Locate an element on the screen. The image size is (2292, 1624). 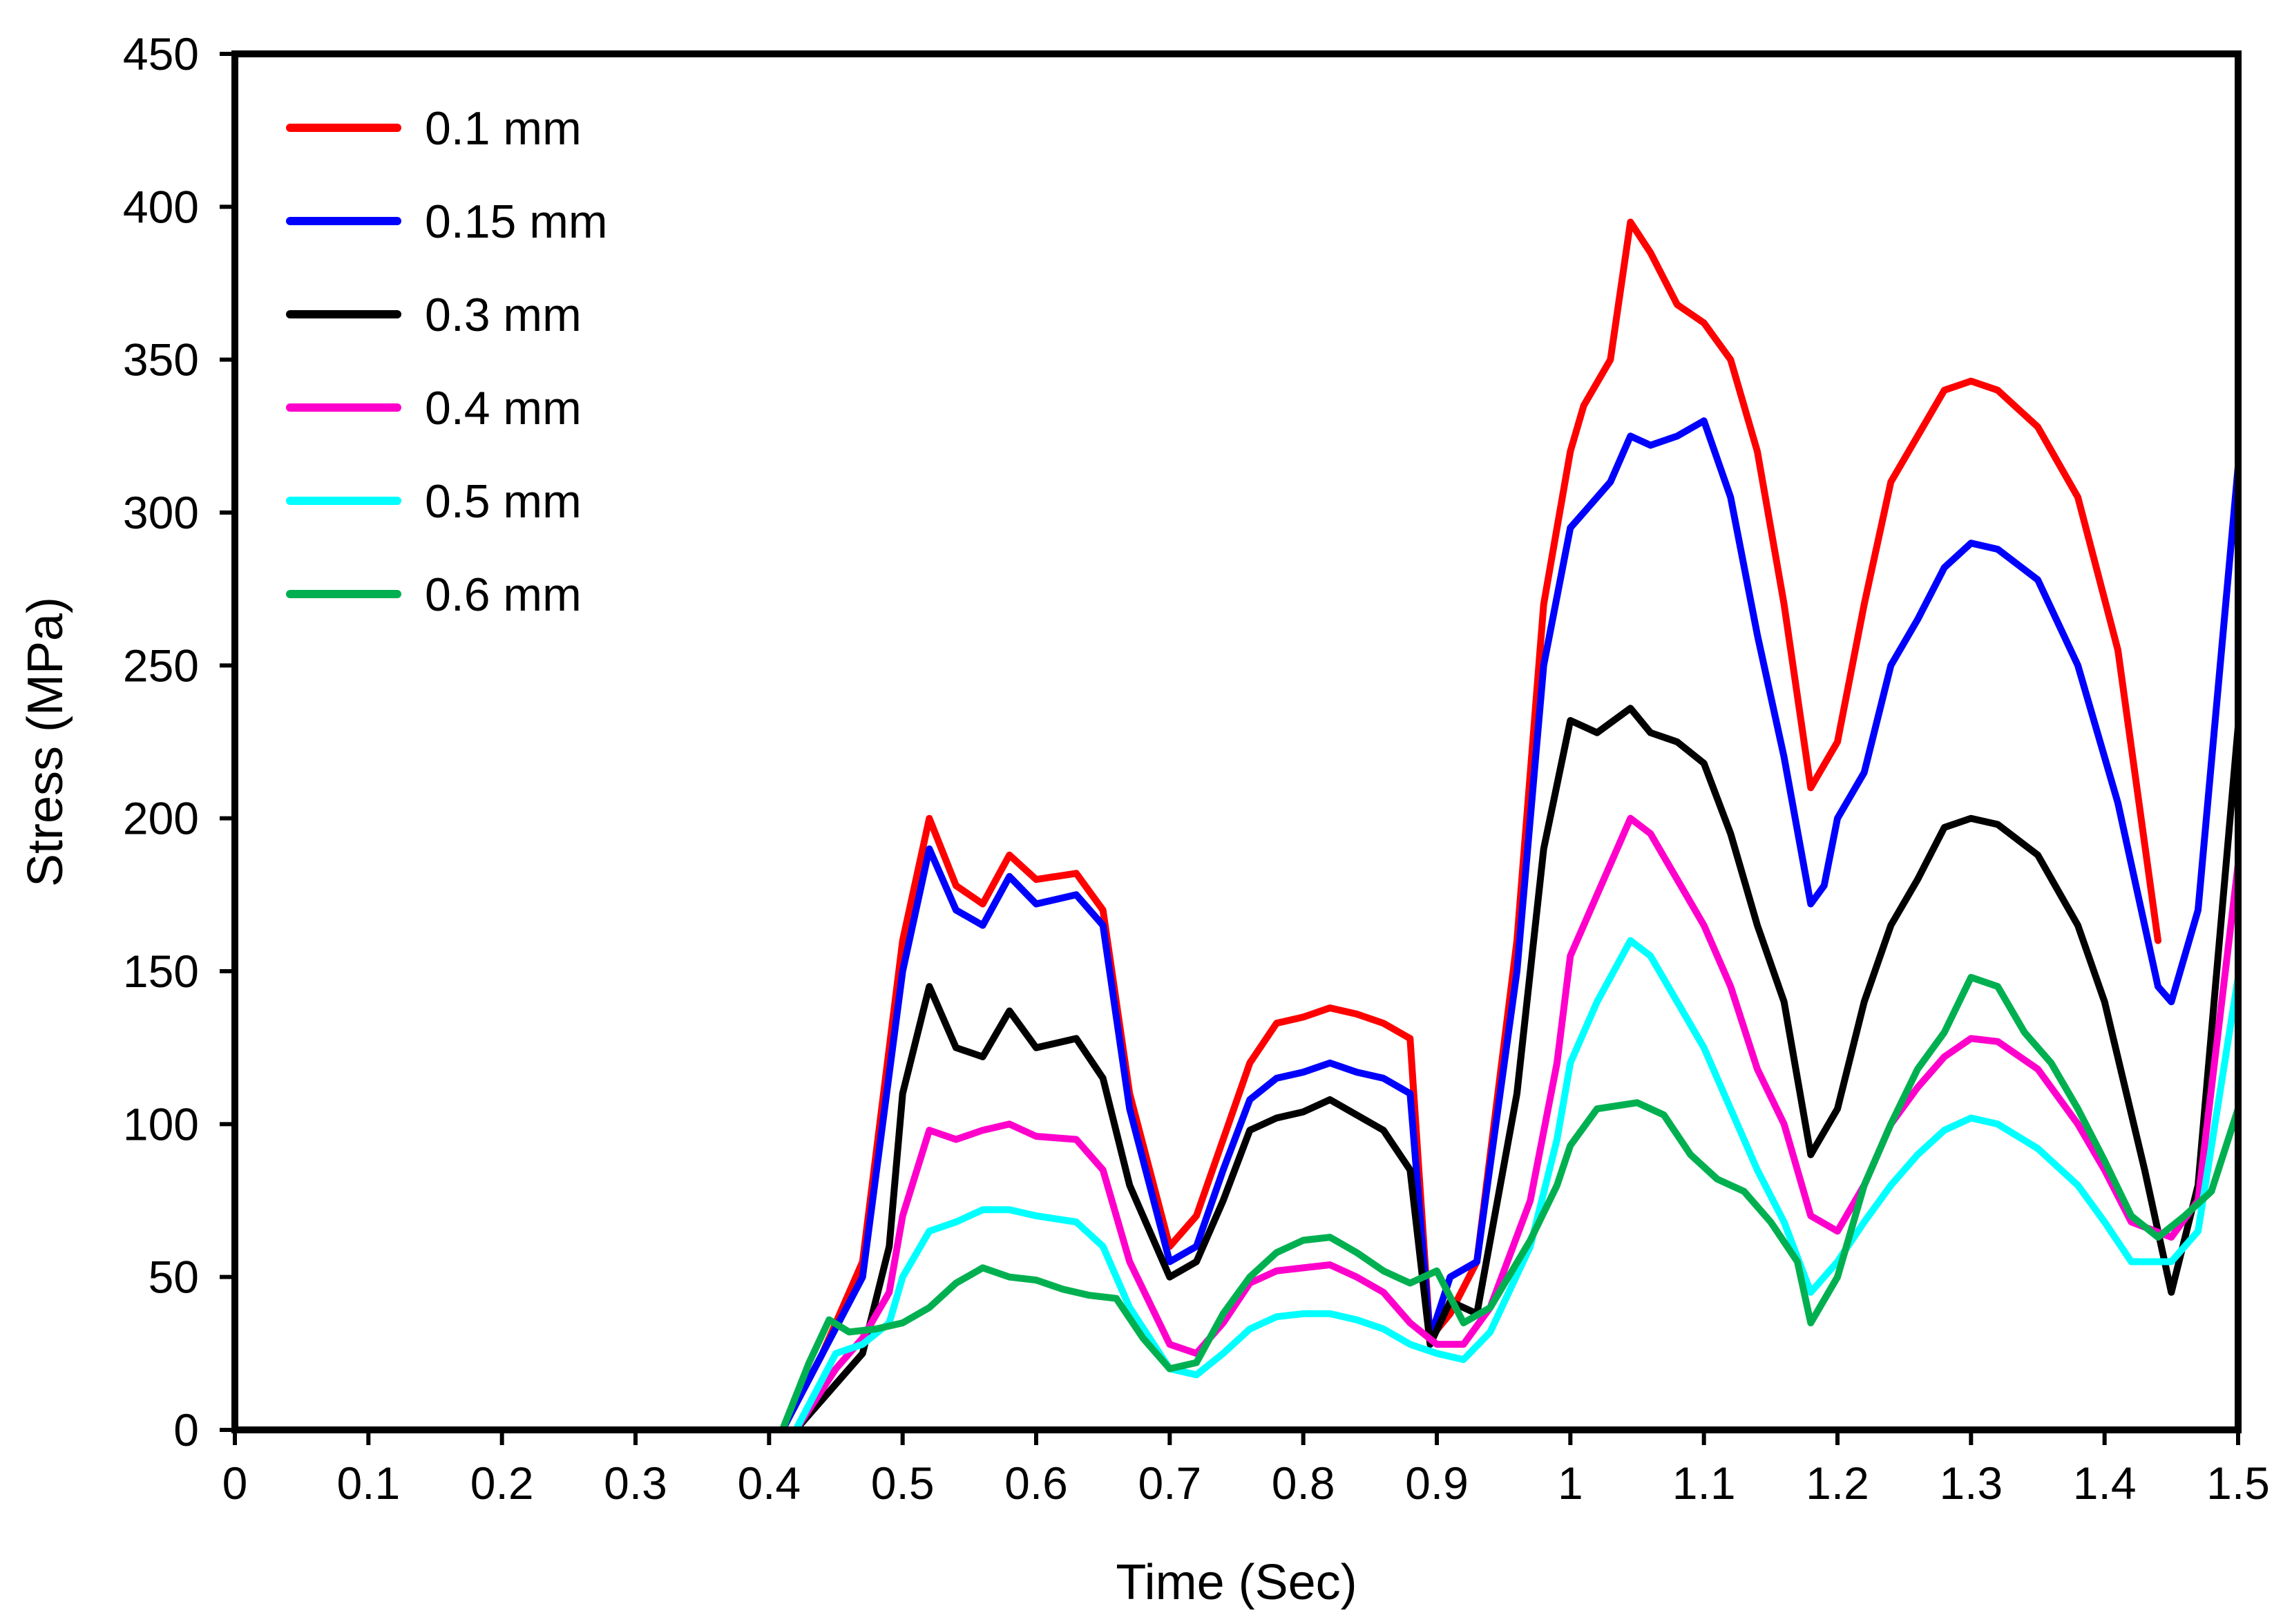
x-tick-label: 0 is located at coordinates (235, 1483).